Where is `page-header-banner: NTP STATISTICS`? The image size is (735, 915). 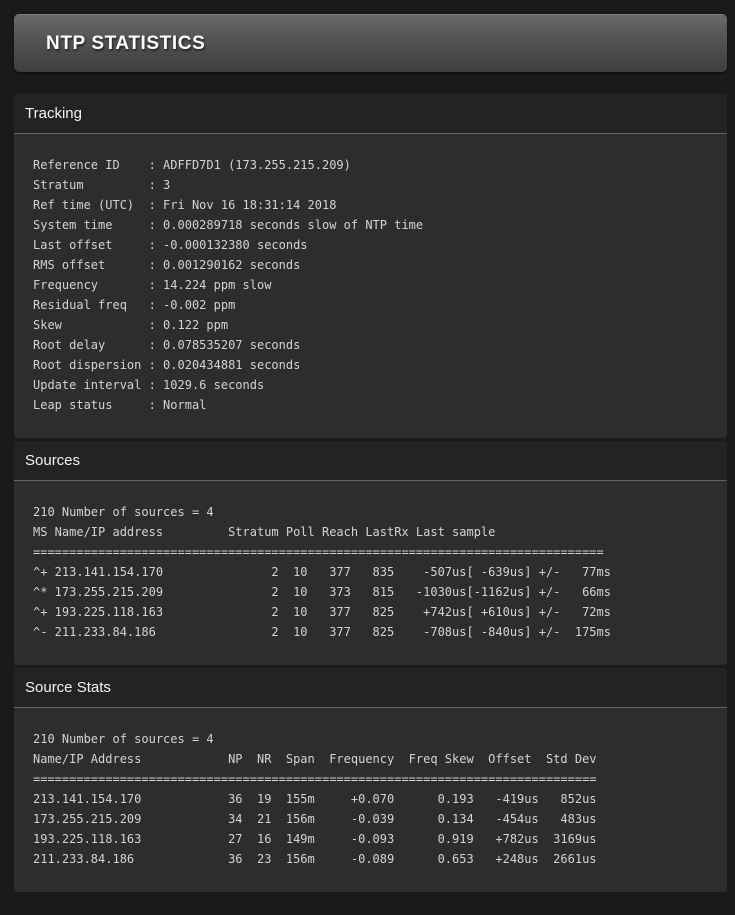 page-header-banner: NTP STATISTICS is located at coordinates (370, 43).